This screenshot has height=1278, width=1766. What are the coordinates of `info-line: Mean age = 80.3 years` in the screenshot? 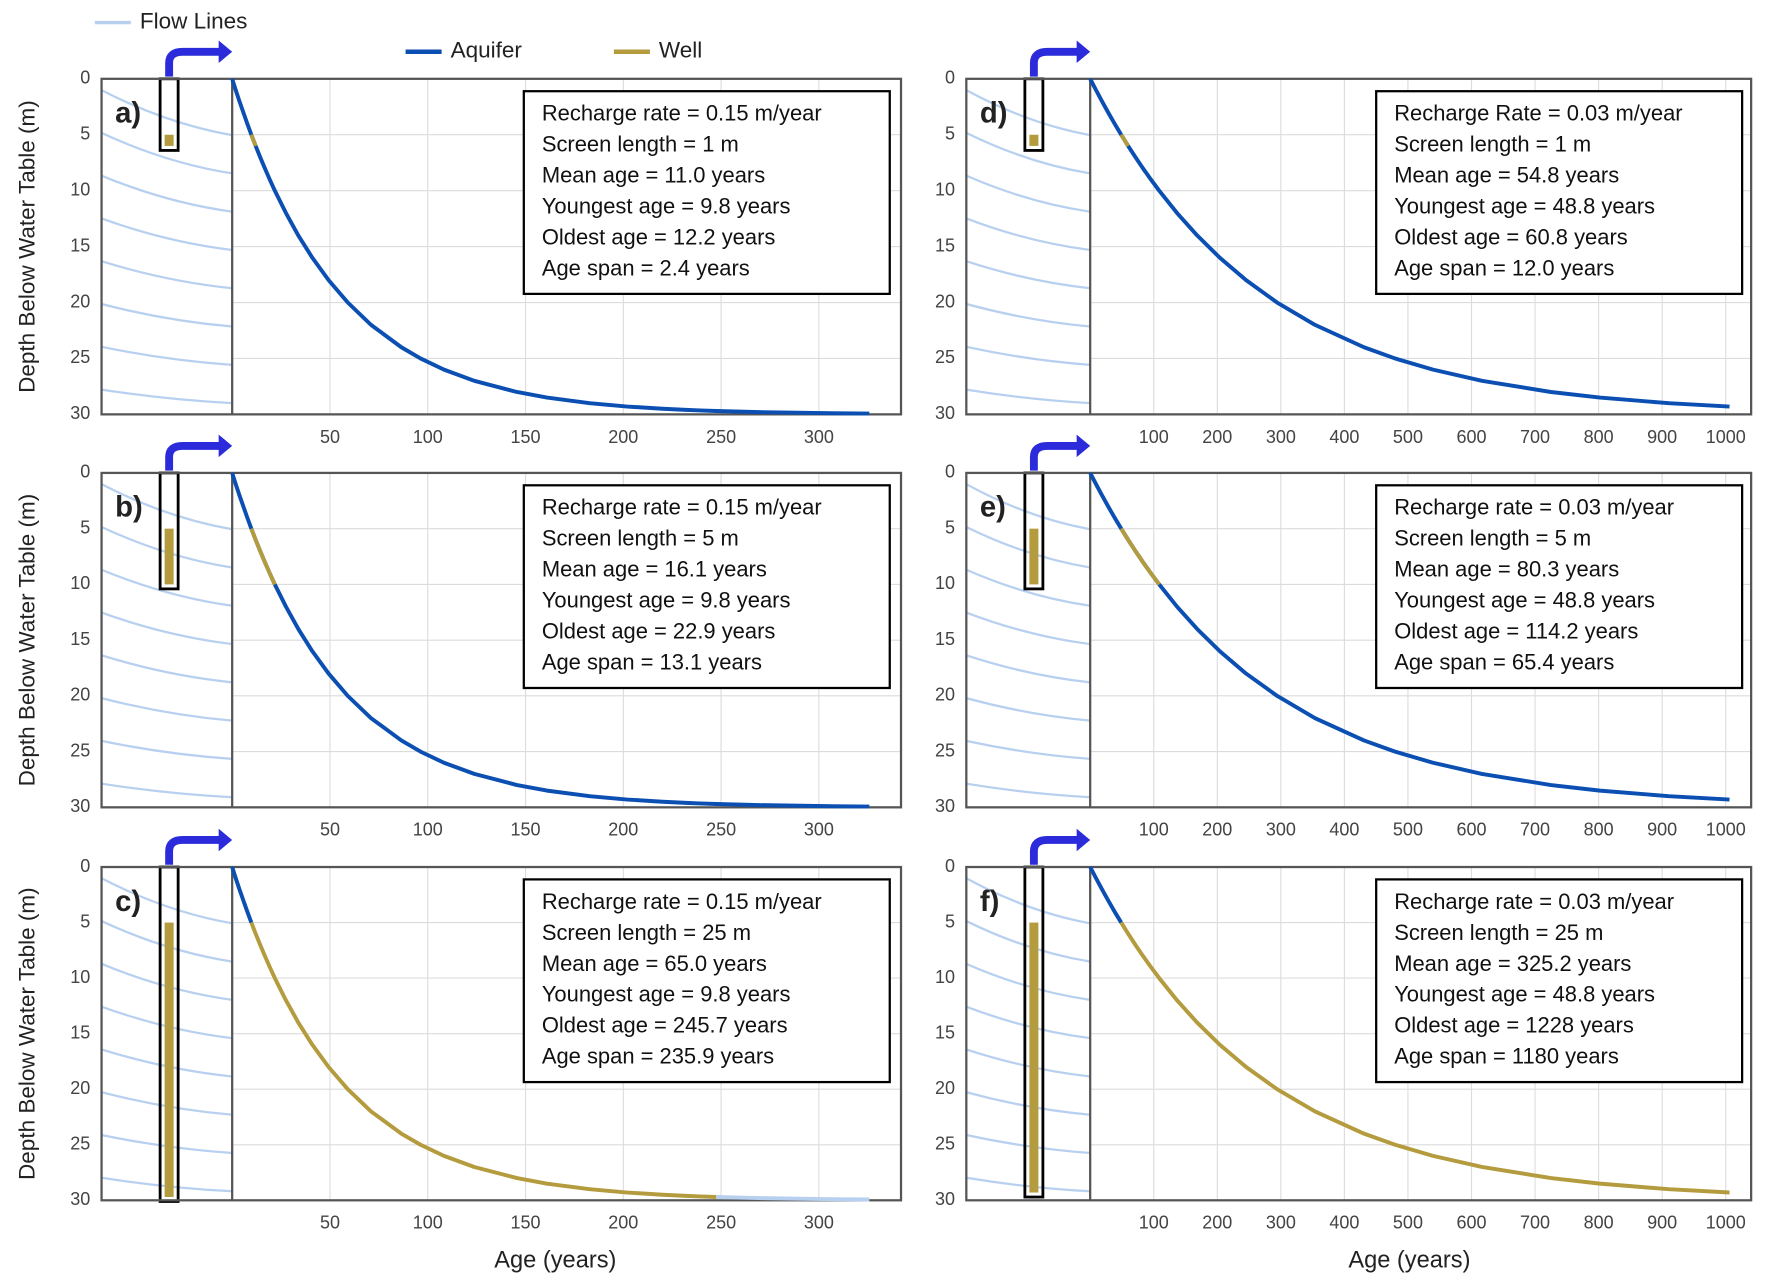 It's located at (1506, 569).